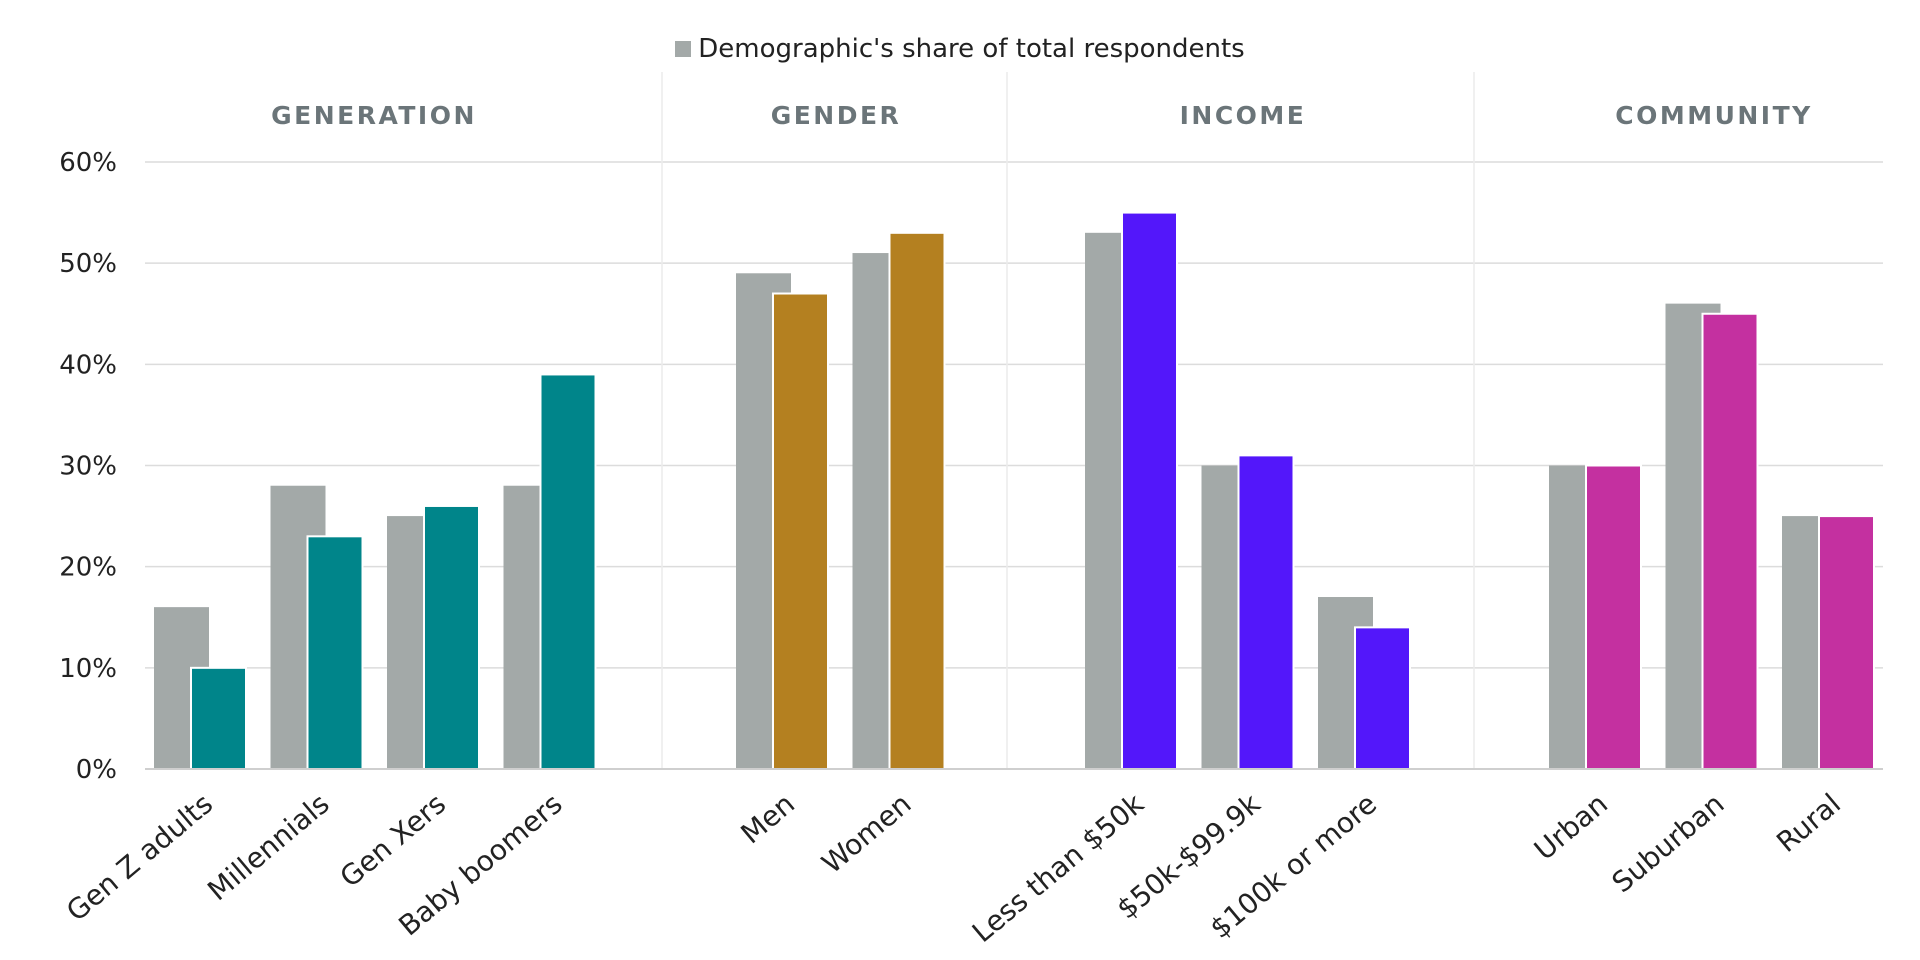 This screenshot has height=960, width=1920. Describe the element at coordinates (1571, 827) in the screenshot. I see `x-tick-label: Urban` at that location.